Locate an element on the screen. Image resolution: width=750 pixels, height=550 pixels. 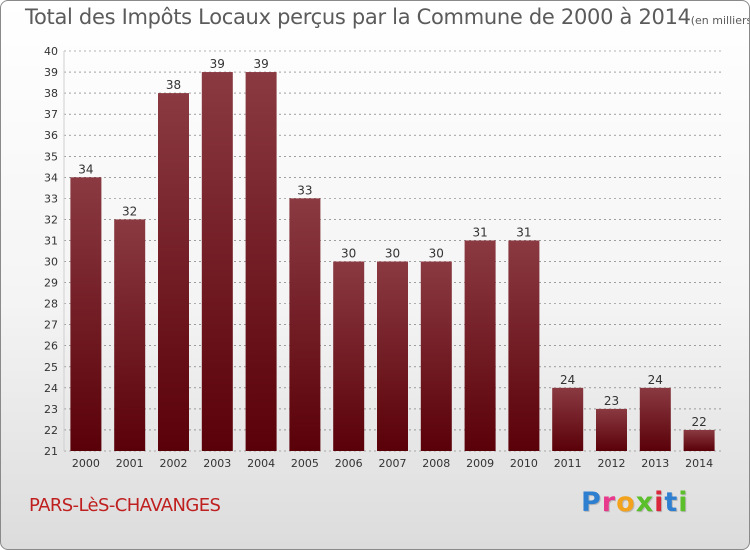
y-tick-label: 38 is located at coordinates (51, 93).